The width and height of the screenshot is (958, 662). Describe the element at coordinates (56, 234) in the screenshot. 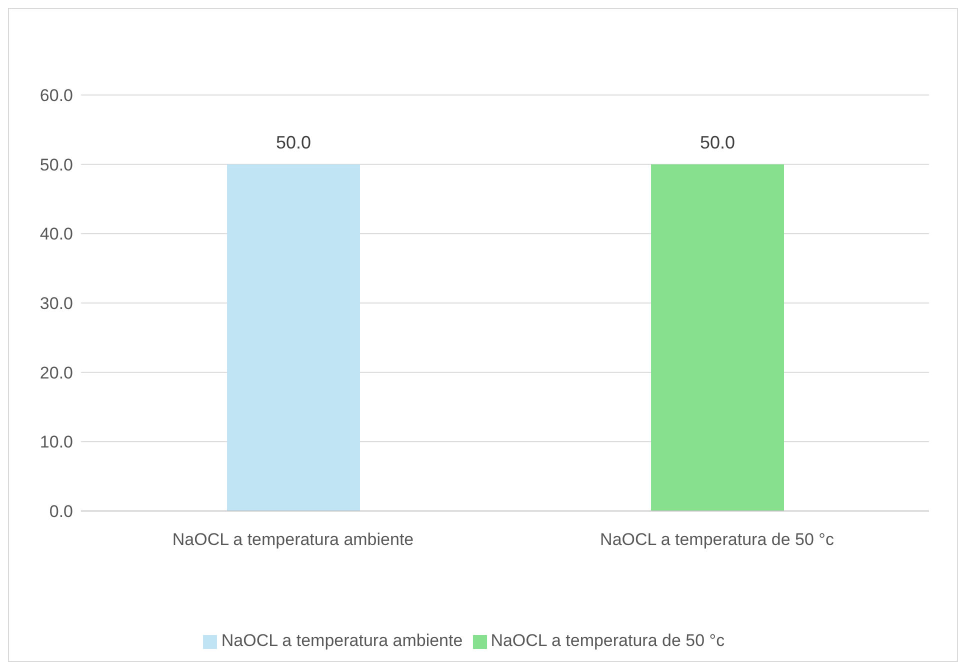

I see `y-tick-label: 40.0` at that location.